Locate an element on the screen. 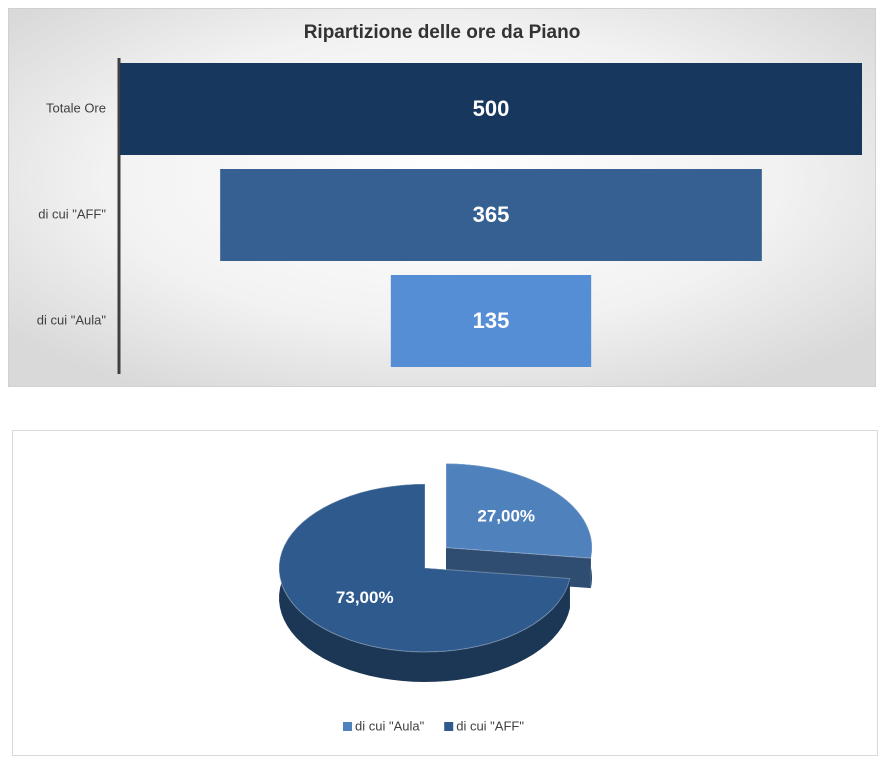 This screenshot has height=765, width=890. category-label: di cui "AFF" is located at coordinates (72, 213).